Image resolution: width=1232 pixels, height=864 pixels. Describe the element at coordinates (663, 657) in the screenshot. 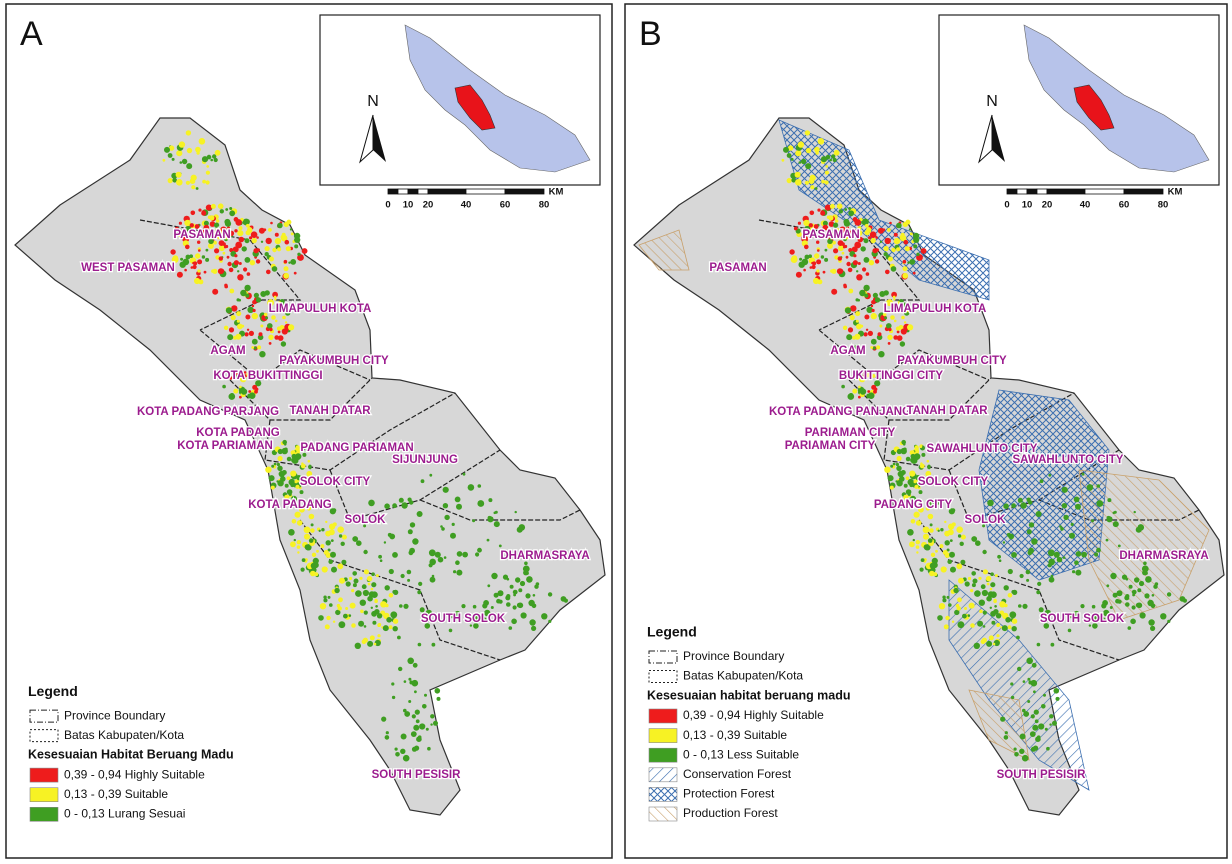

I see `boundary-swatch` at that location.